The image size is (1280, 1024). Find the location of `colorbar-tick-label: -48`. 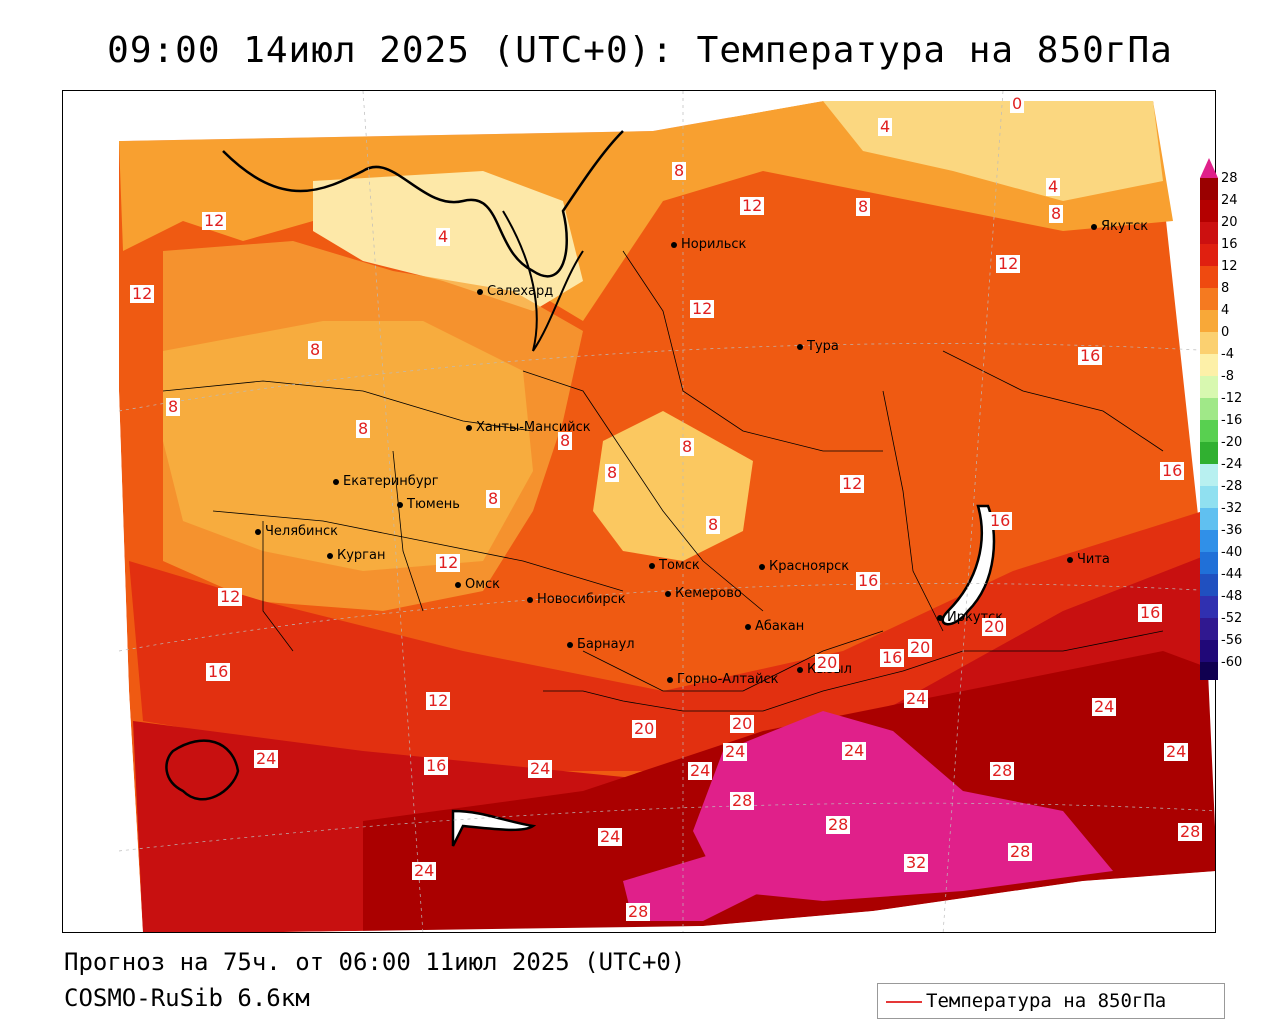

colorbar-tick-label: -48 is located at coordinates (1232, 596).